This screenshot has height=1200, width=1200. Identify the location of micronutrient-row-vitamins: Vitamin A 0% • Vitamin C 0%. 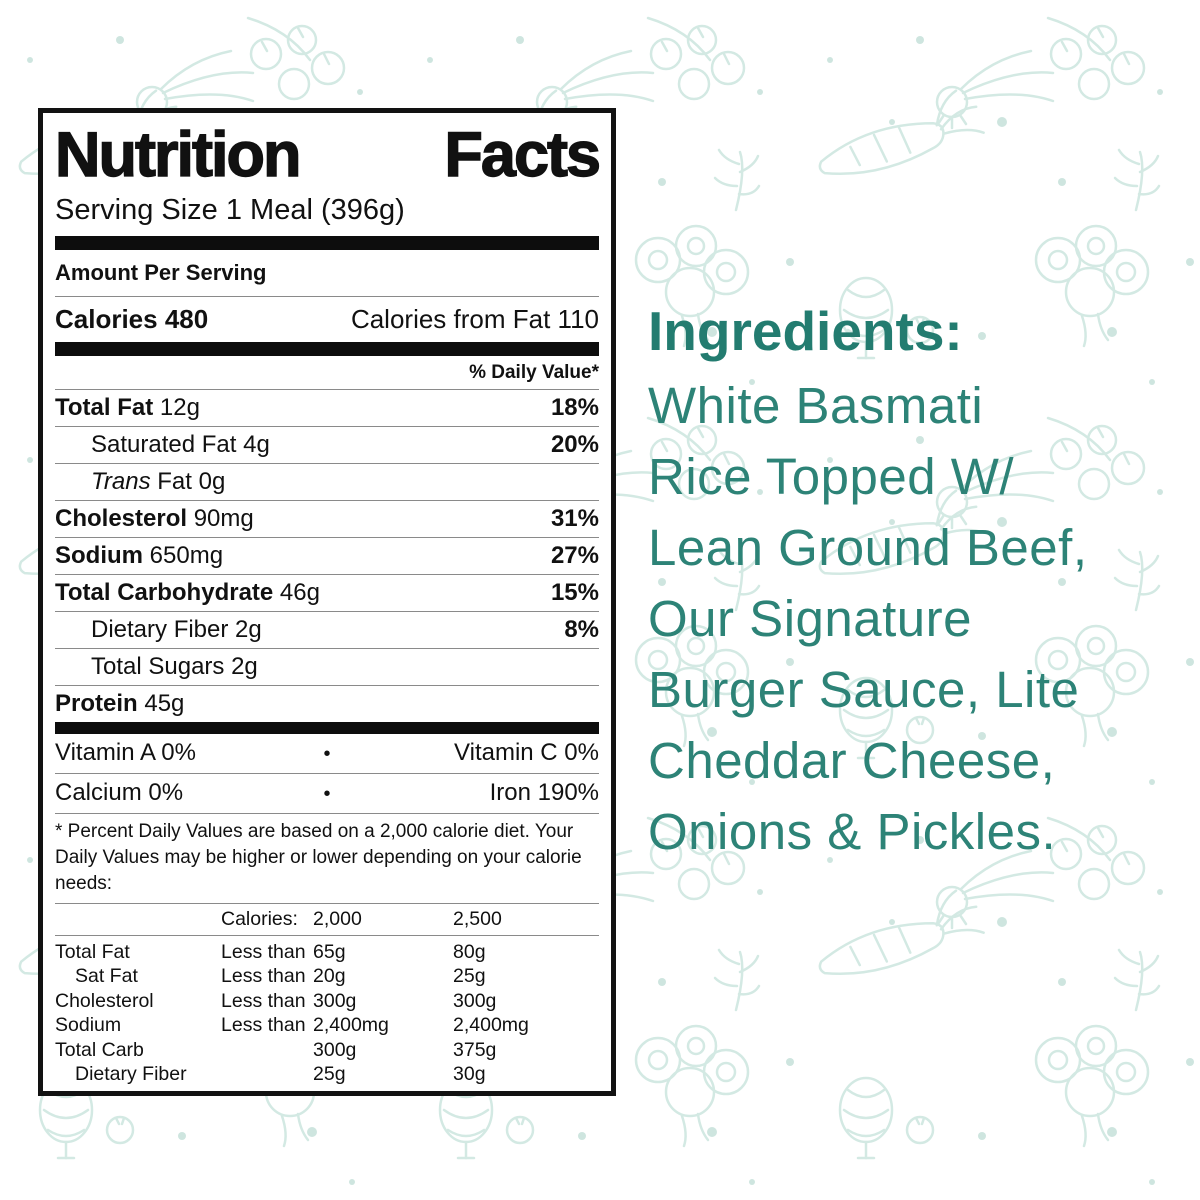
(327, 754).